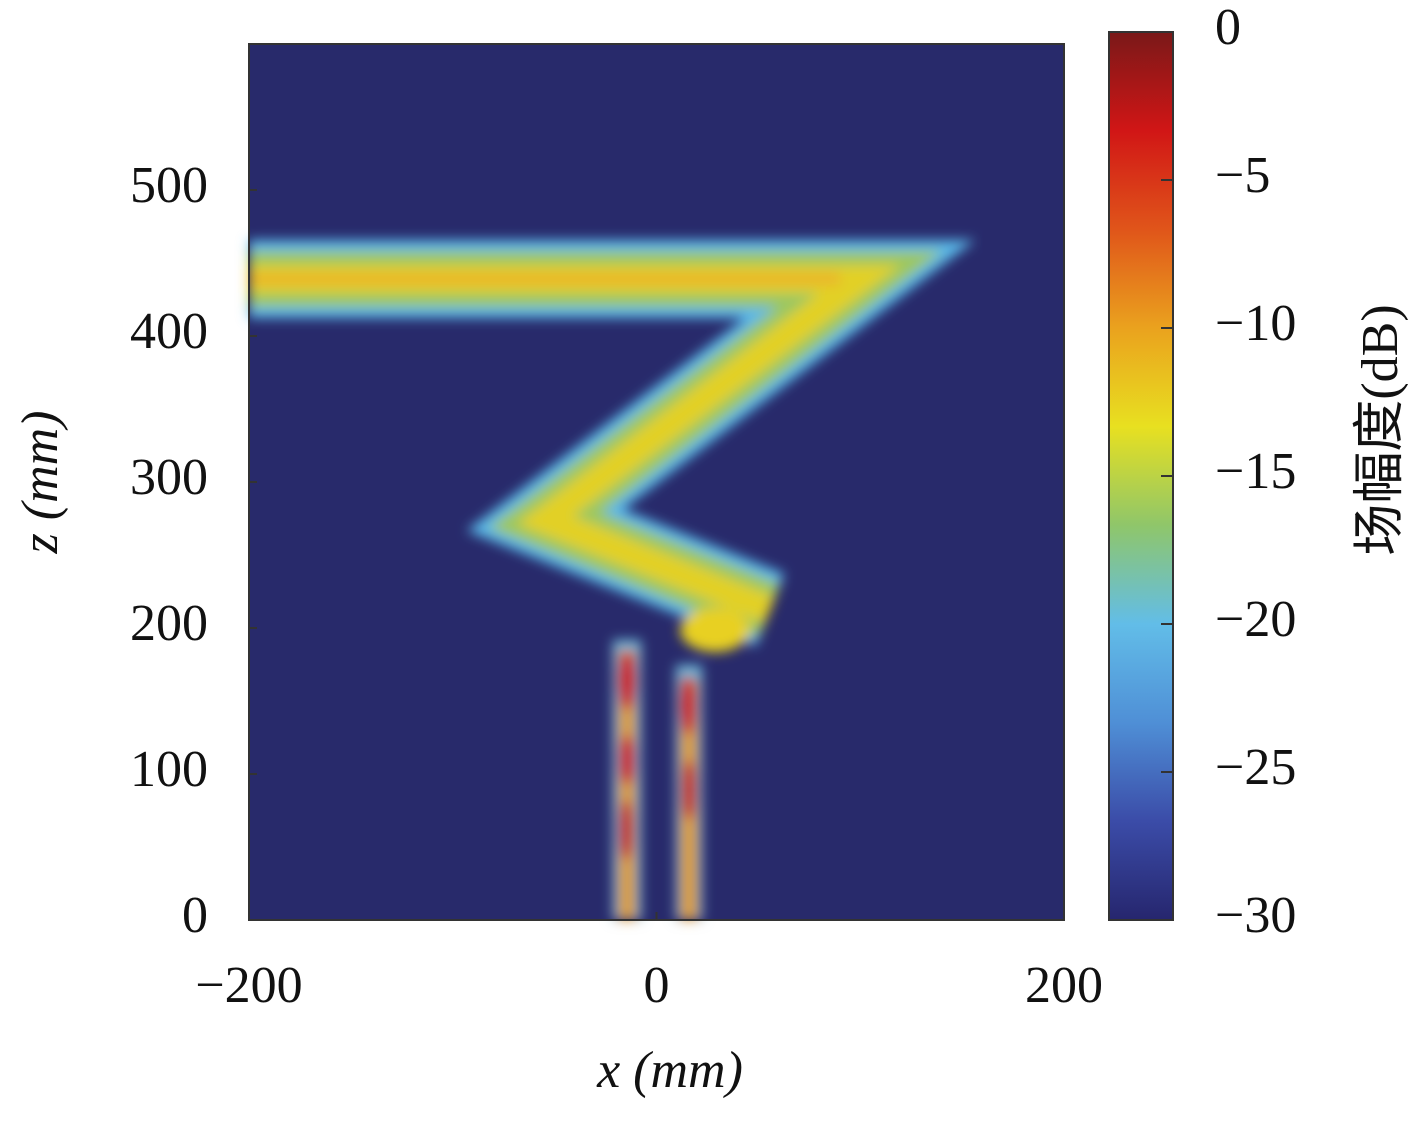 The width and height of the screenshot is (1417, 1122). Describe the element at coordinates (169, 769) in the screenshot. I see `y-tick-label: 100` at that location.